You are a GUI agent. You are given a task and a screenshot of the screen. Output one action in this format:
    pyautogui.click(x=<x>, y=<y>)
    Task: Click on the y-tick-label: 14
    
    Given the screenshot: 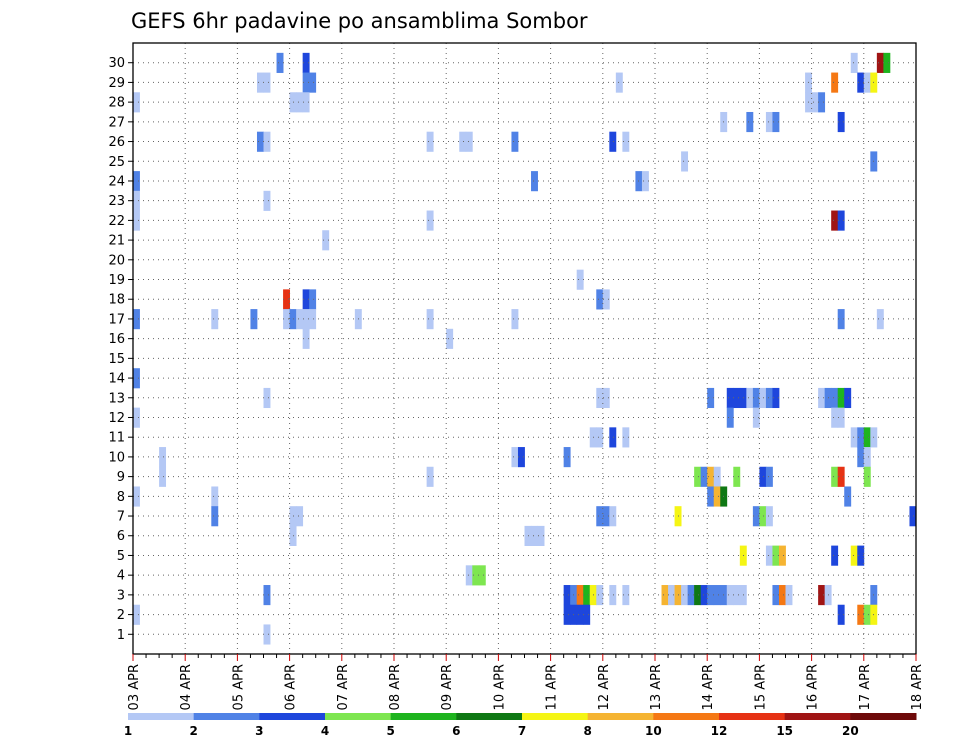 What is the action you would take?
    pyautogui.click(x=116, y=379)
    